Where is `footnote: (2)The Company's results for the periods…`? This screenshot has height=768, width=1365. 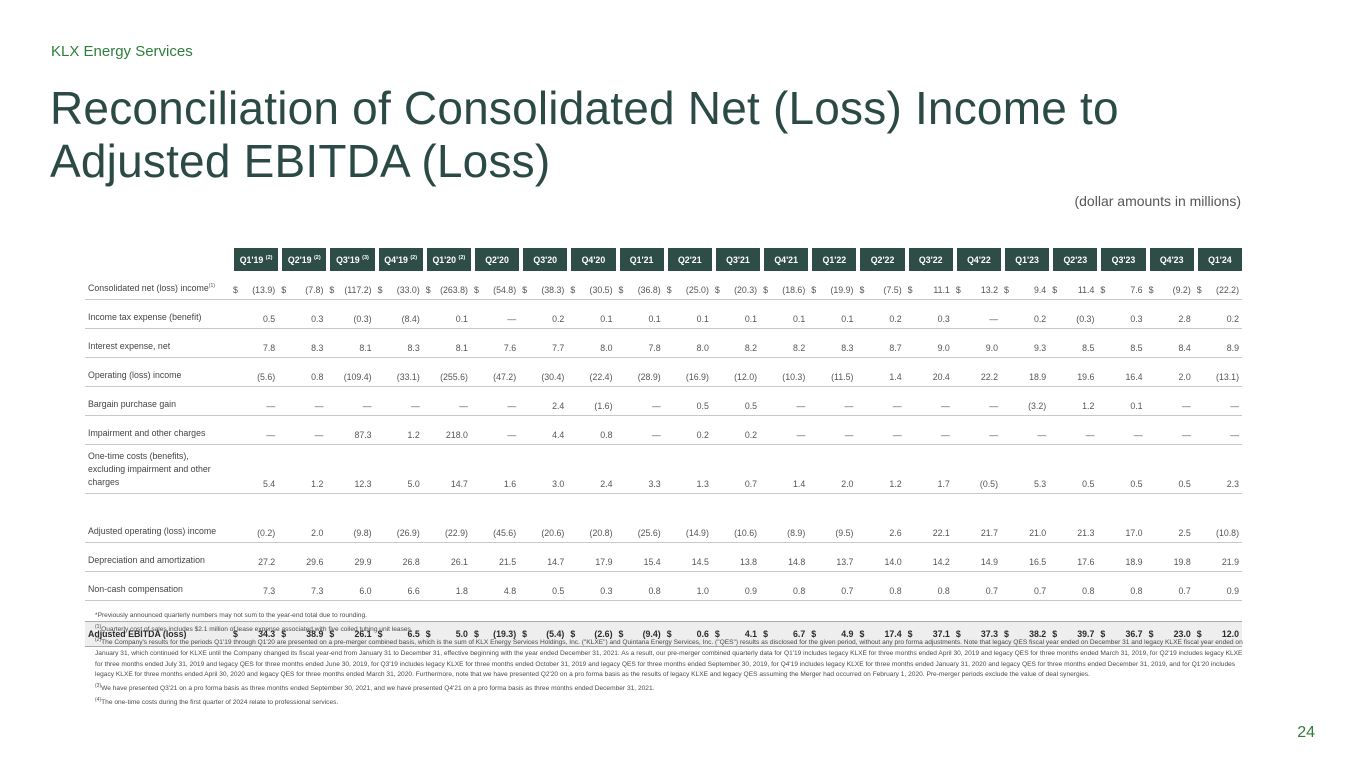
footnote: (2)The Company's results for the periods… is located at coordinates (669, 658).